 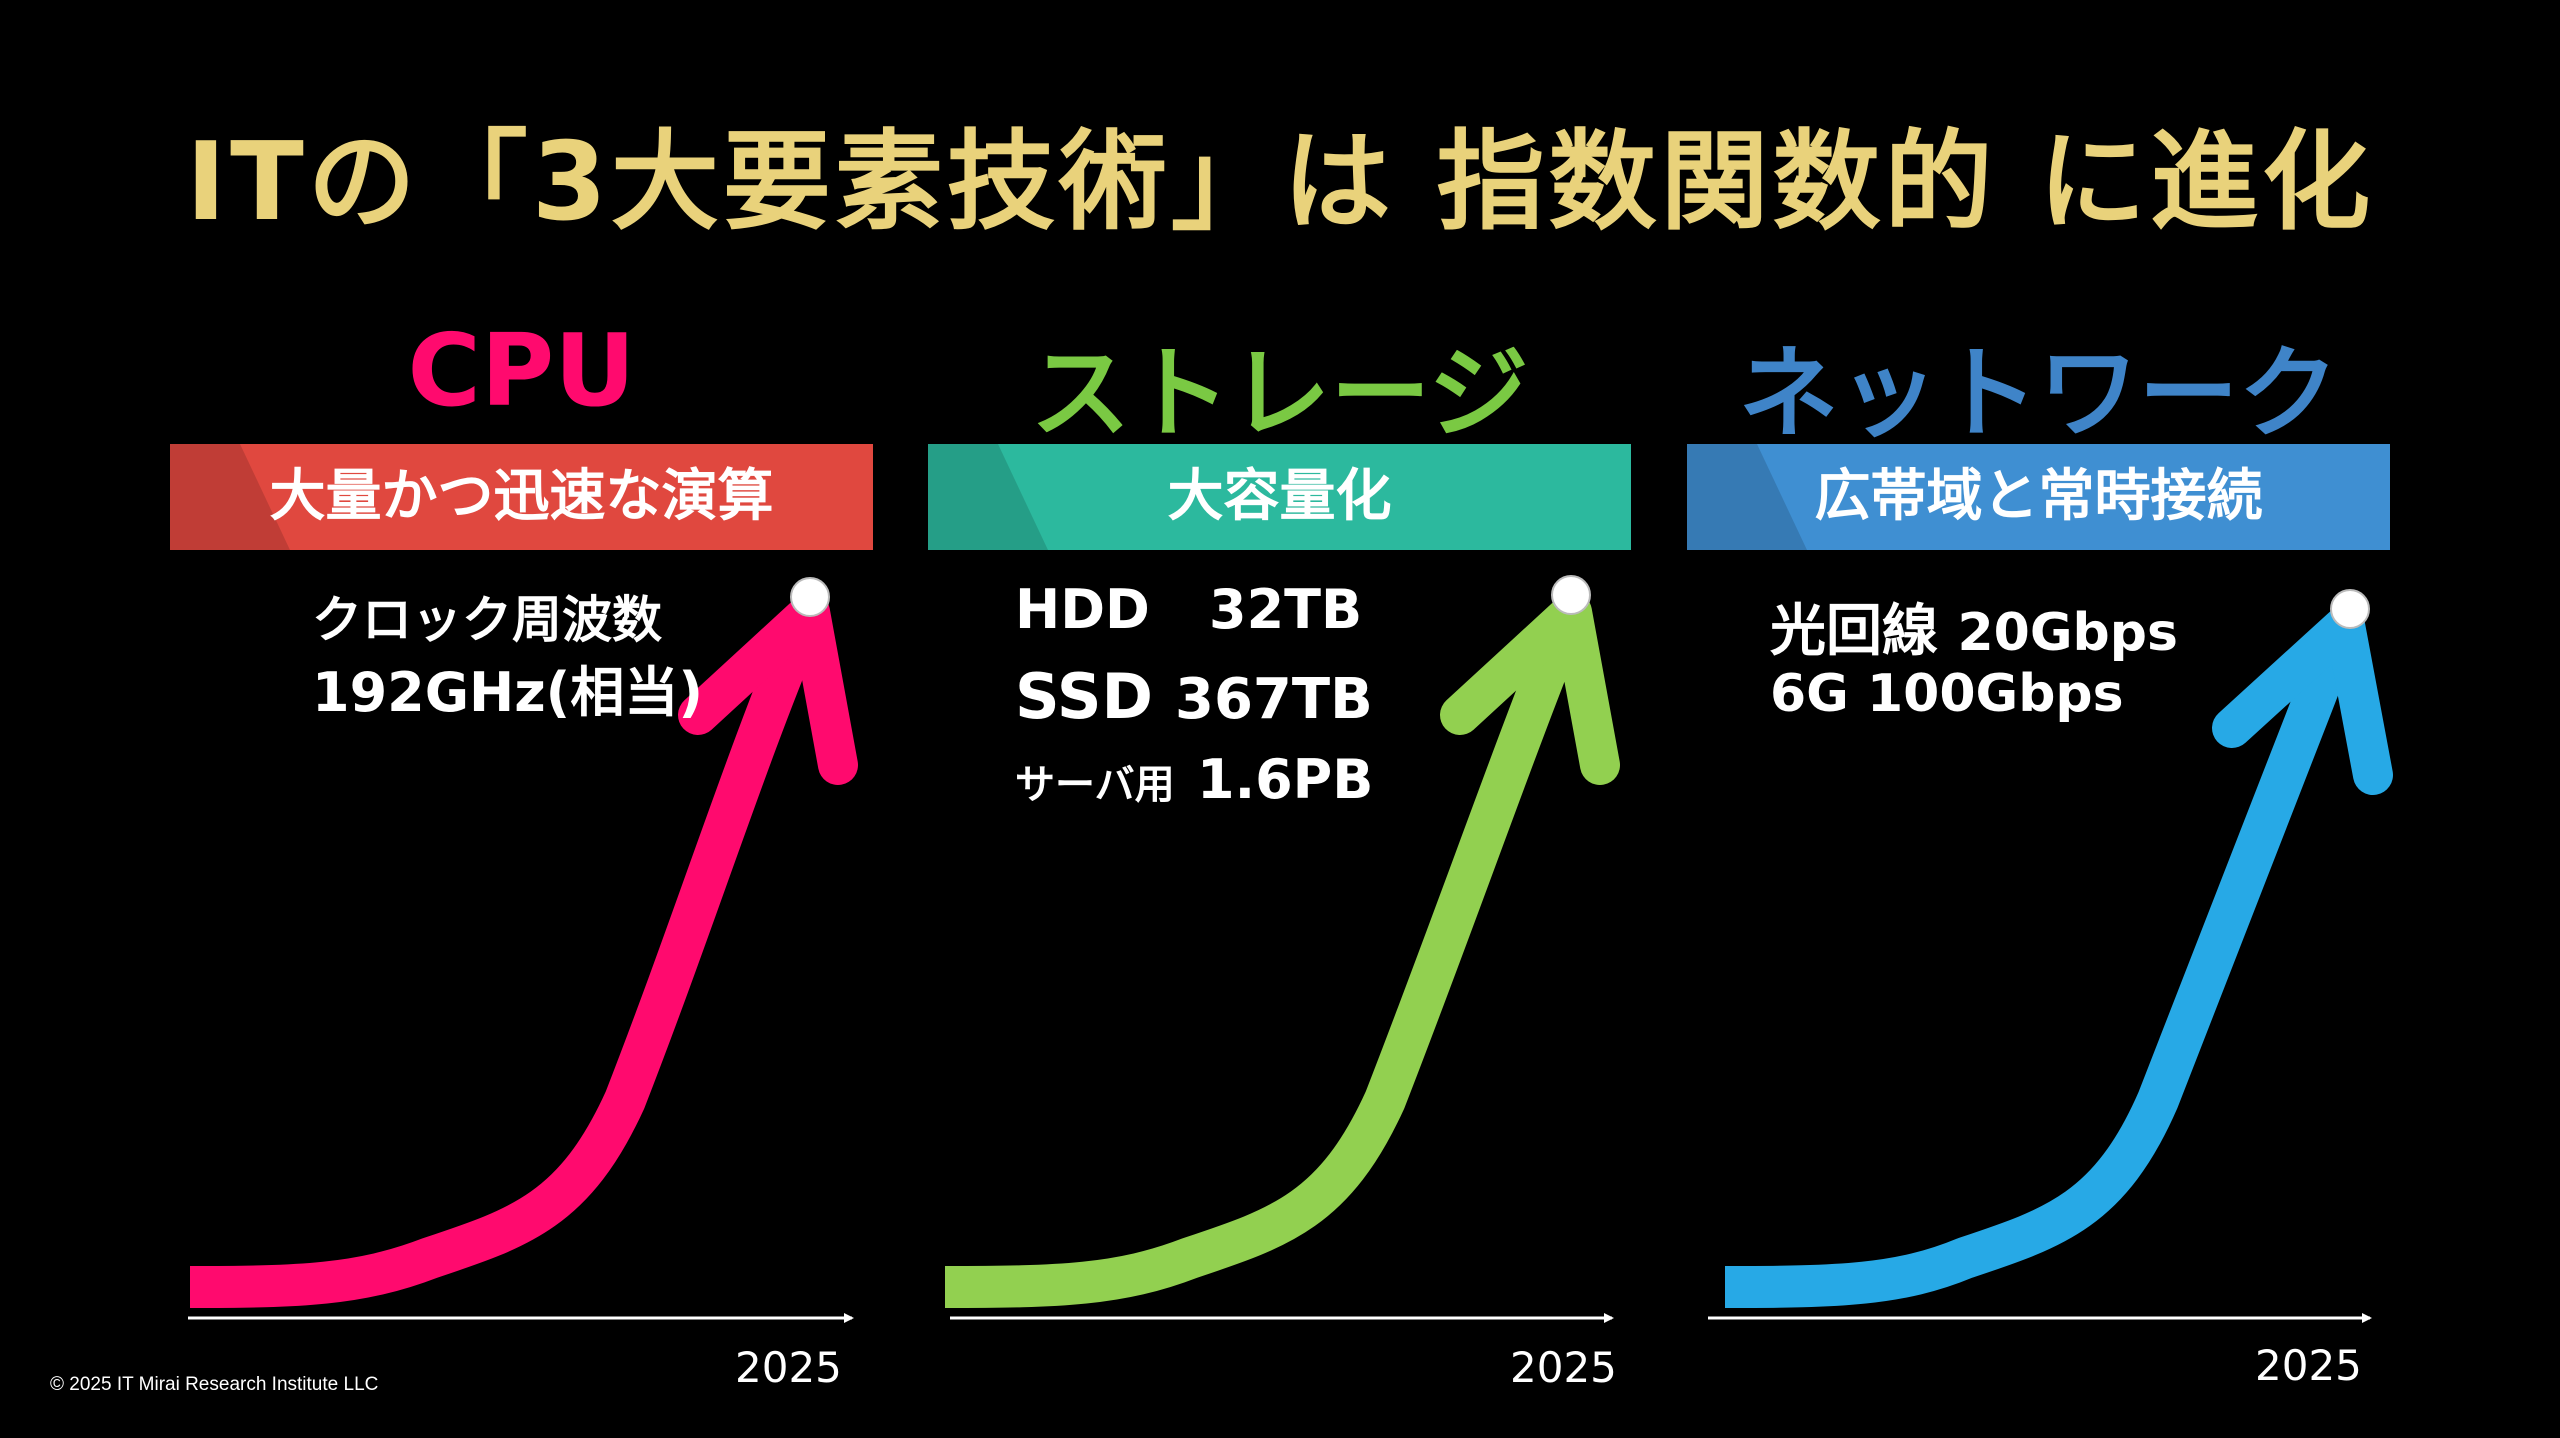 I want to click on cpu-banner-label: 大量かつ迅速な演算, so click(x=521, y=496).